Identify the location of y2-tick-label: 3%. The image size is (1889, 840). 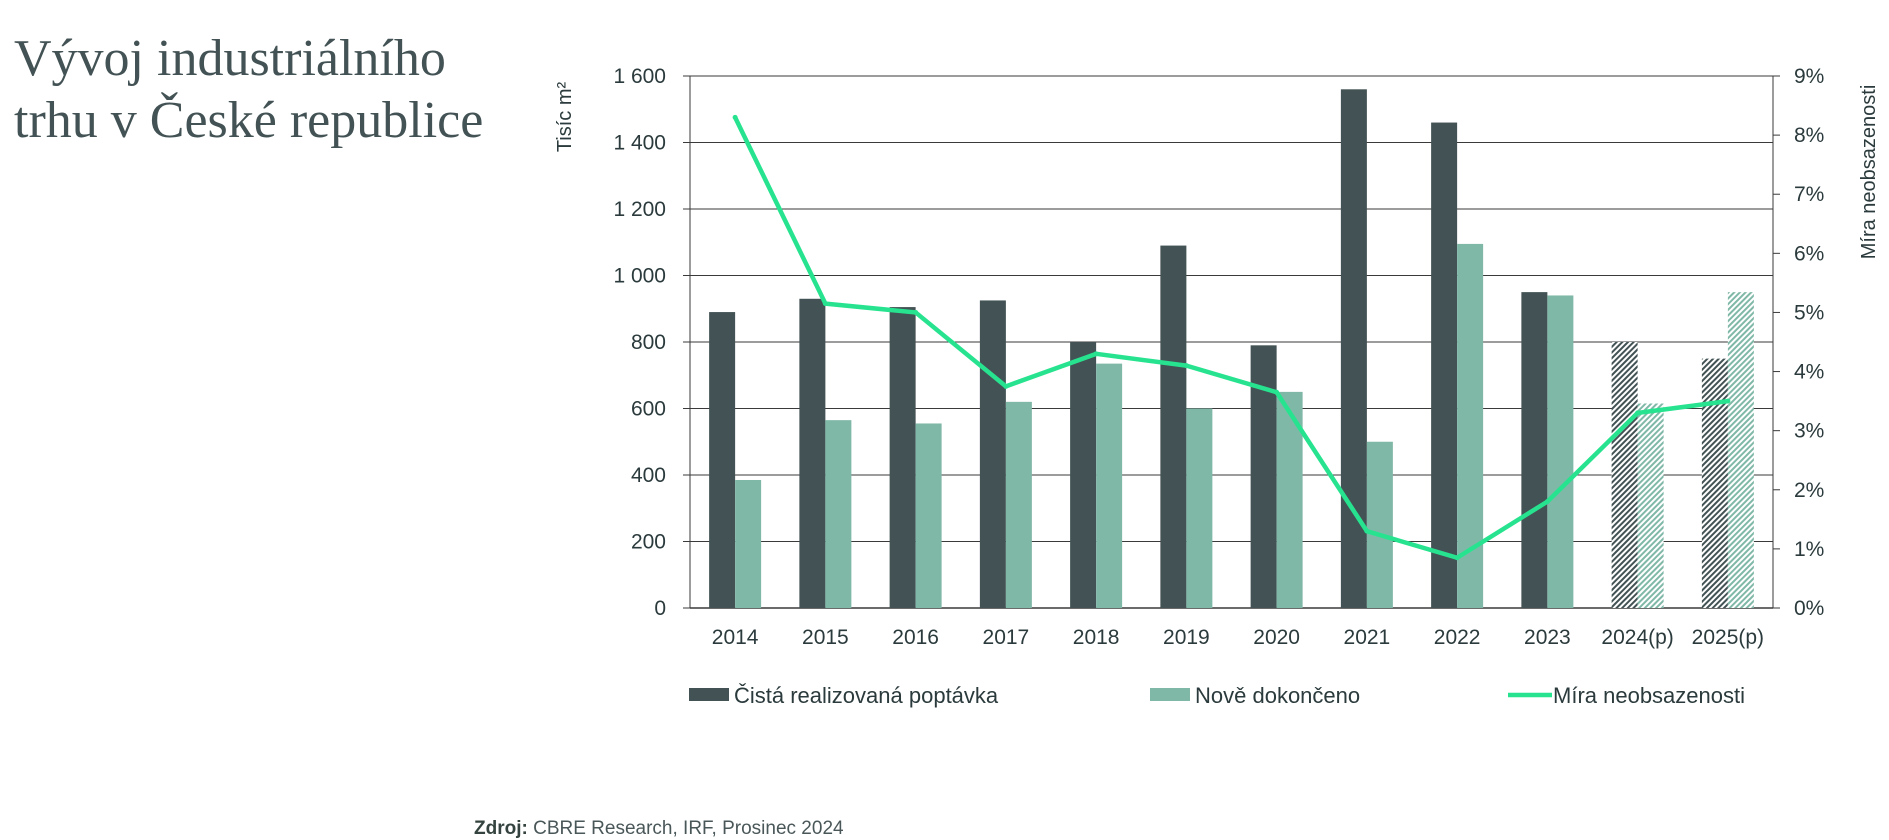
(1809, 431).